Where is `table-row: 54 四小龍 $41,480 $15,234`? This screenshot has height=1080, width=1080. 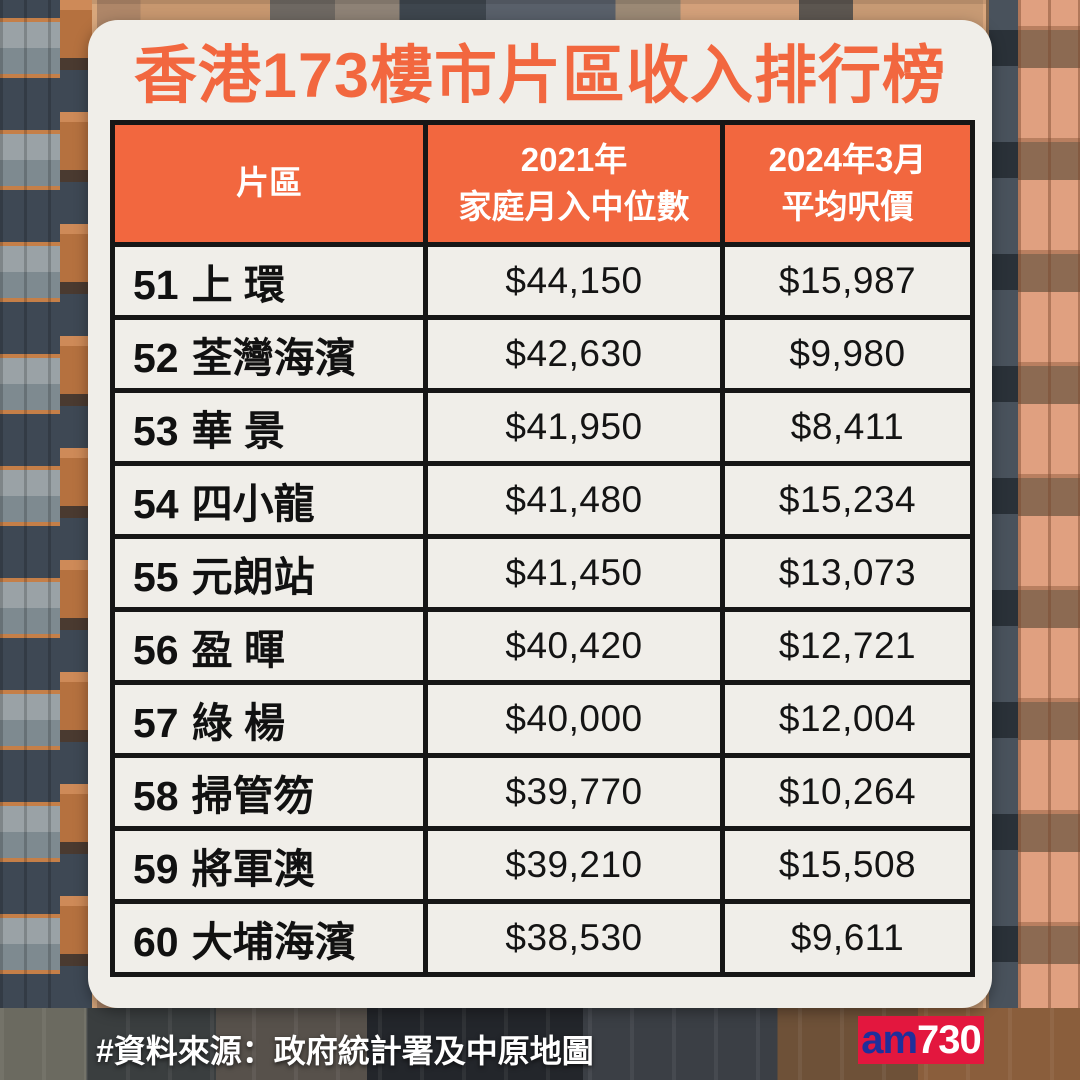 table-row: 54 四小龍 $41,480 $15,234 is located at coordinates (542, 500).